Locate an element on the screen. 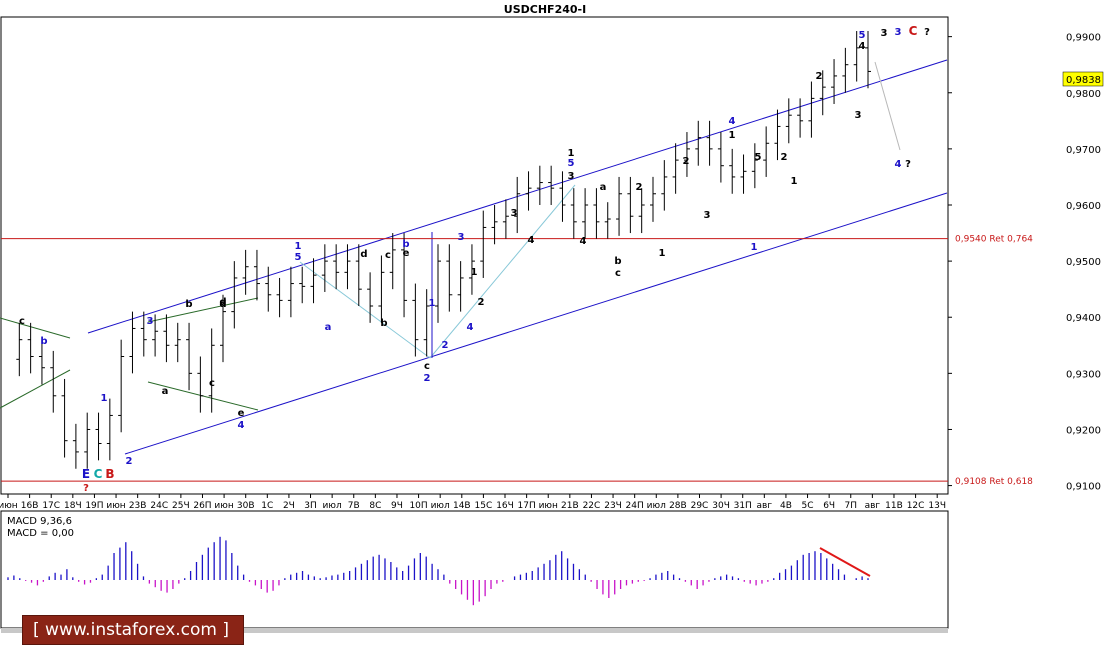  wave-label: B is located at coordinates (109, 474).